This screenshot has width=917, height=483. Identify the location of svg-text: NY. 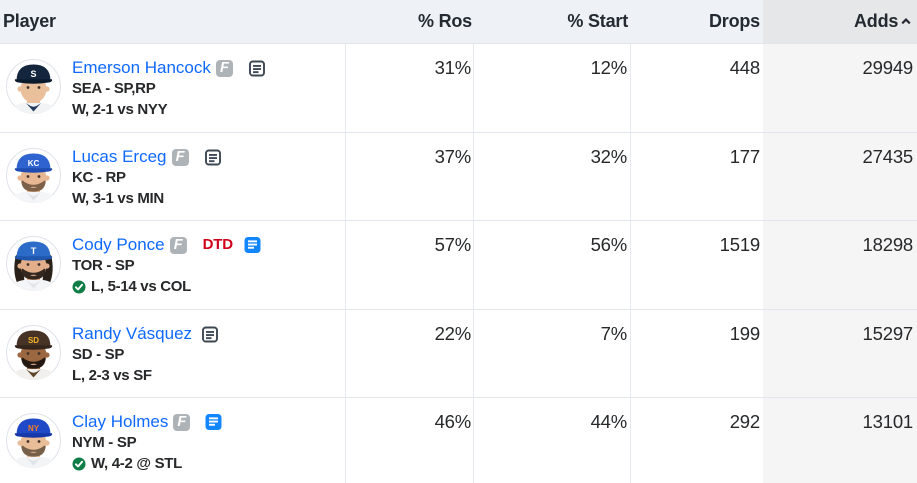
(34, 428).